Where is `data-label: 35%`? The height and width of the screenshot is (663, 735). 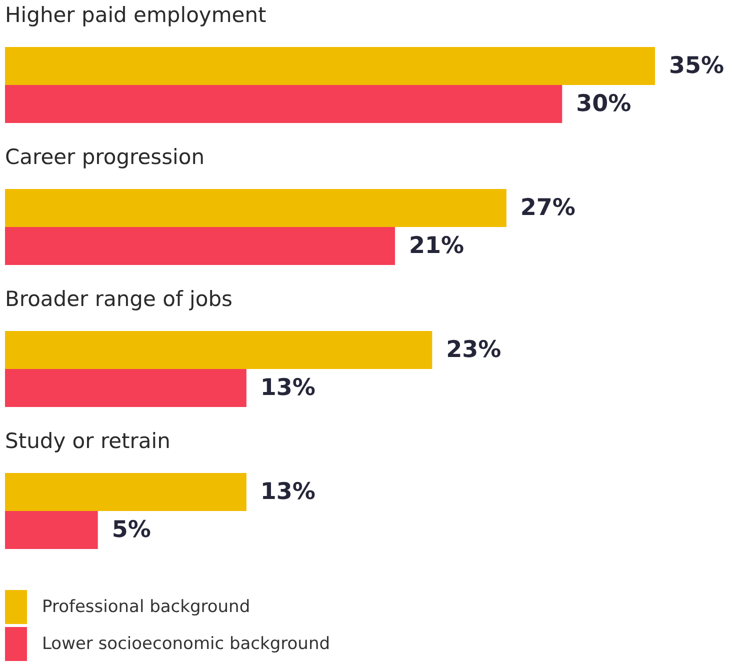
data-label: 35% is located at coordinates (696, 66).